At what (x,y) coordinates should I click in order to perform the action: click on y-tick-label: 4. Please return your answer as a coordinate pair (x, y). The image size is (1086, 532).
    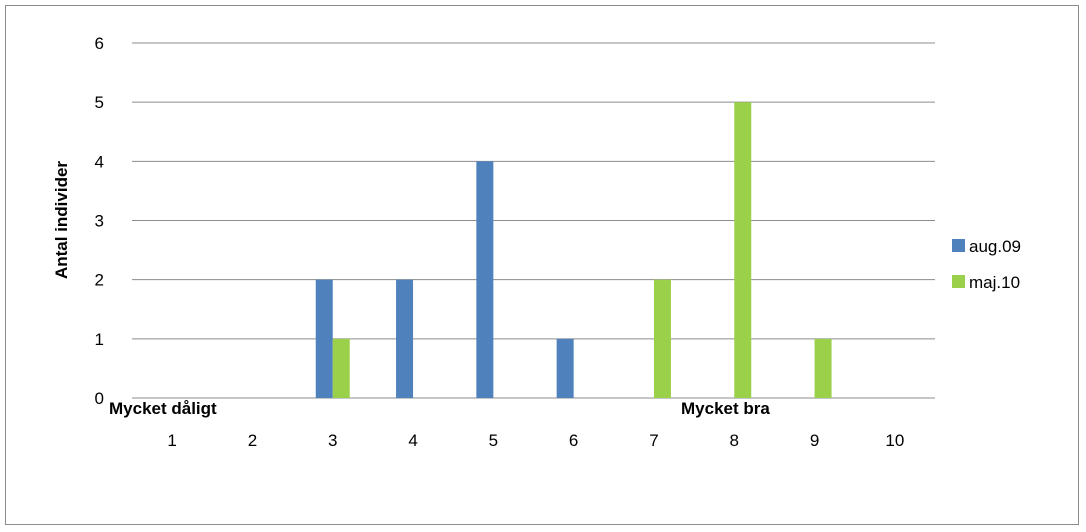
    Looking at the image, I should click on (99, 161).